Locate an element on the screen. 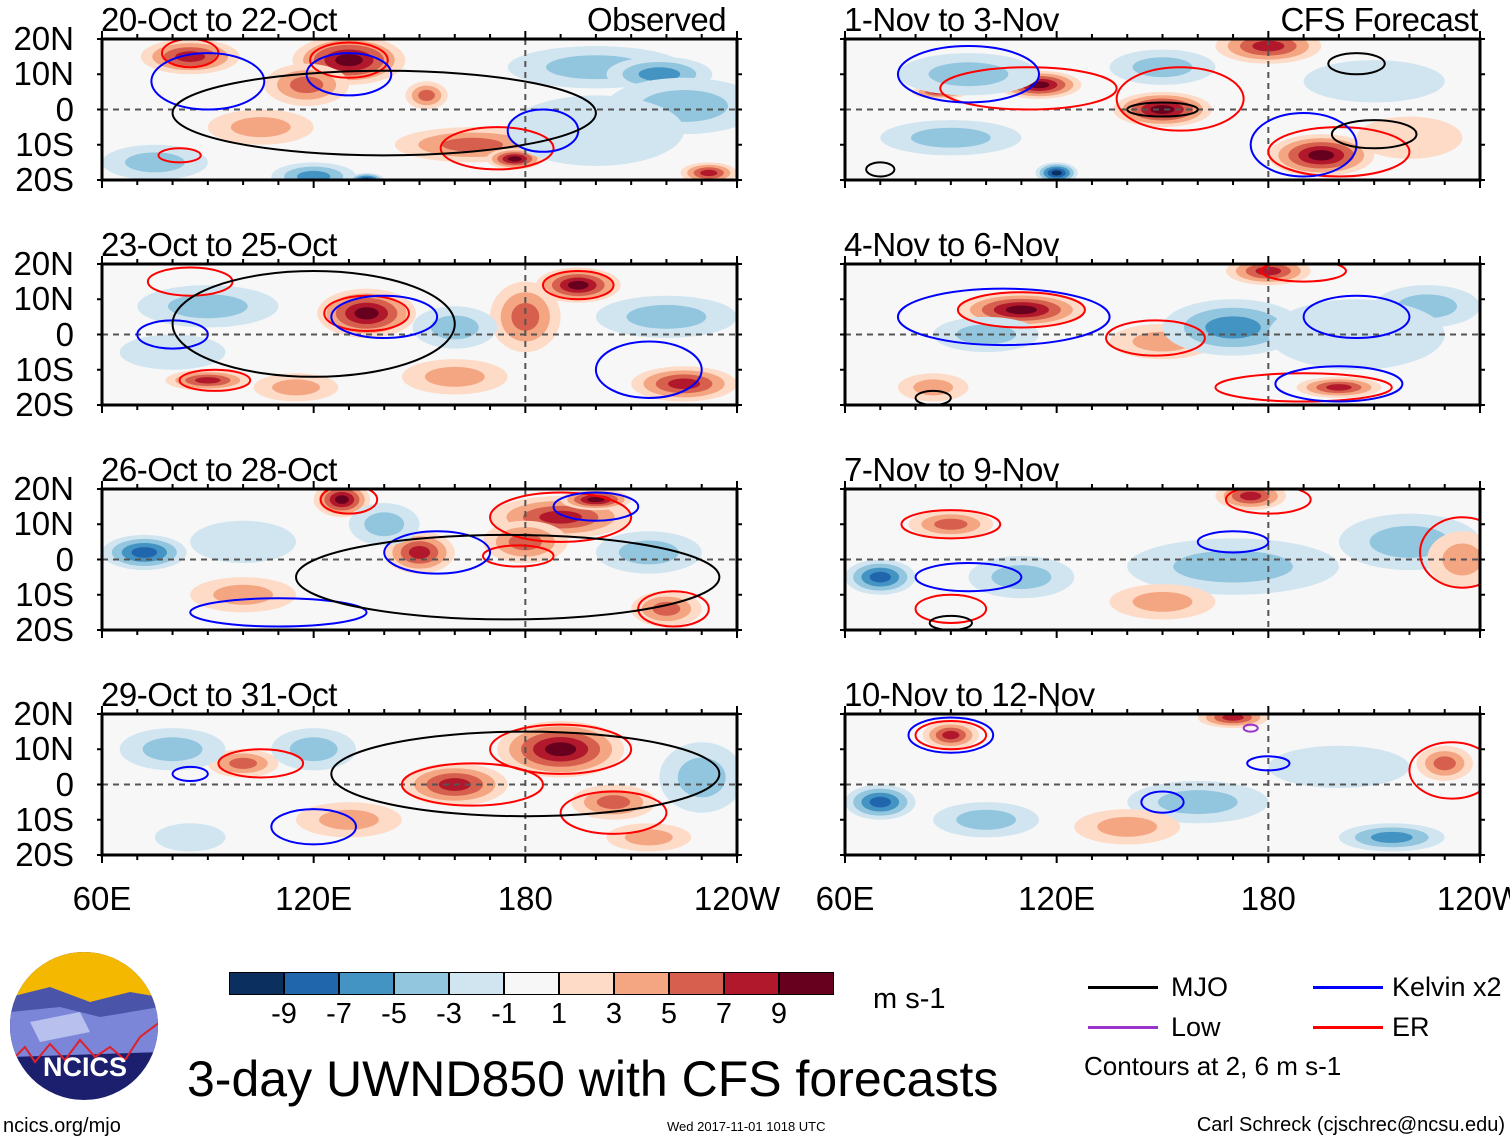 The image size is (1510, 1142). credit: Carl Schreck (cjschrec@ncsu.edu) is located at coordinates (1350, 1125).